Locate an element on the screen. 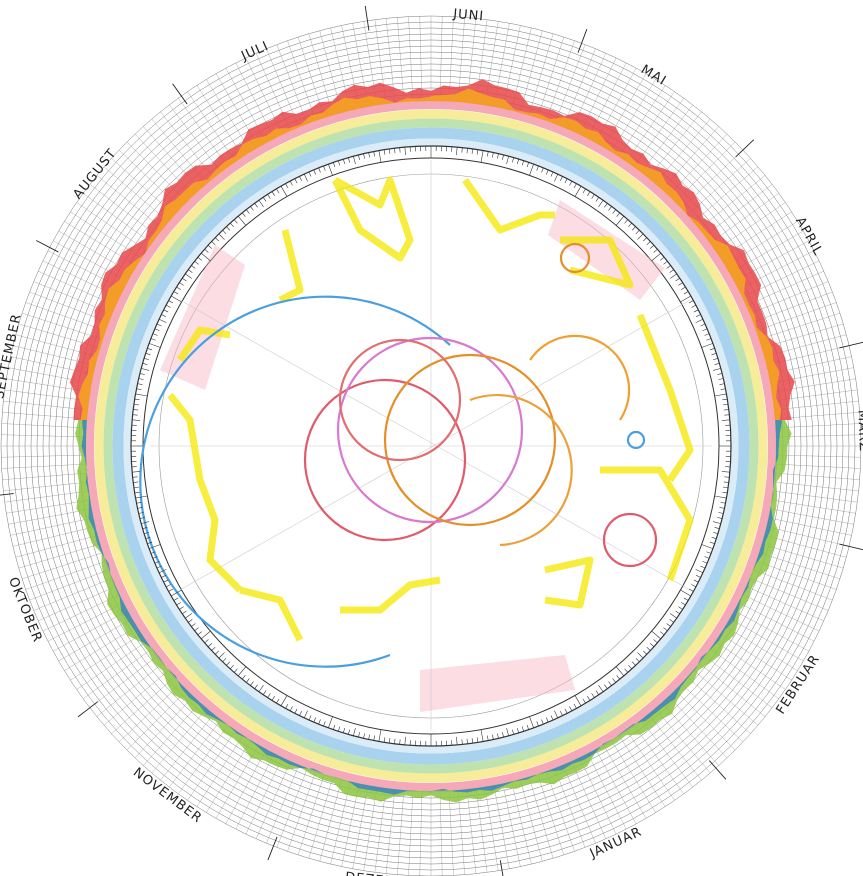 The image size is (863, 876). month-label: MÄRZ is located at coordinates (859, 431).